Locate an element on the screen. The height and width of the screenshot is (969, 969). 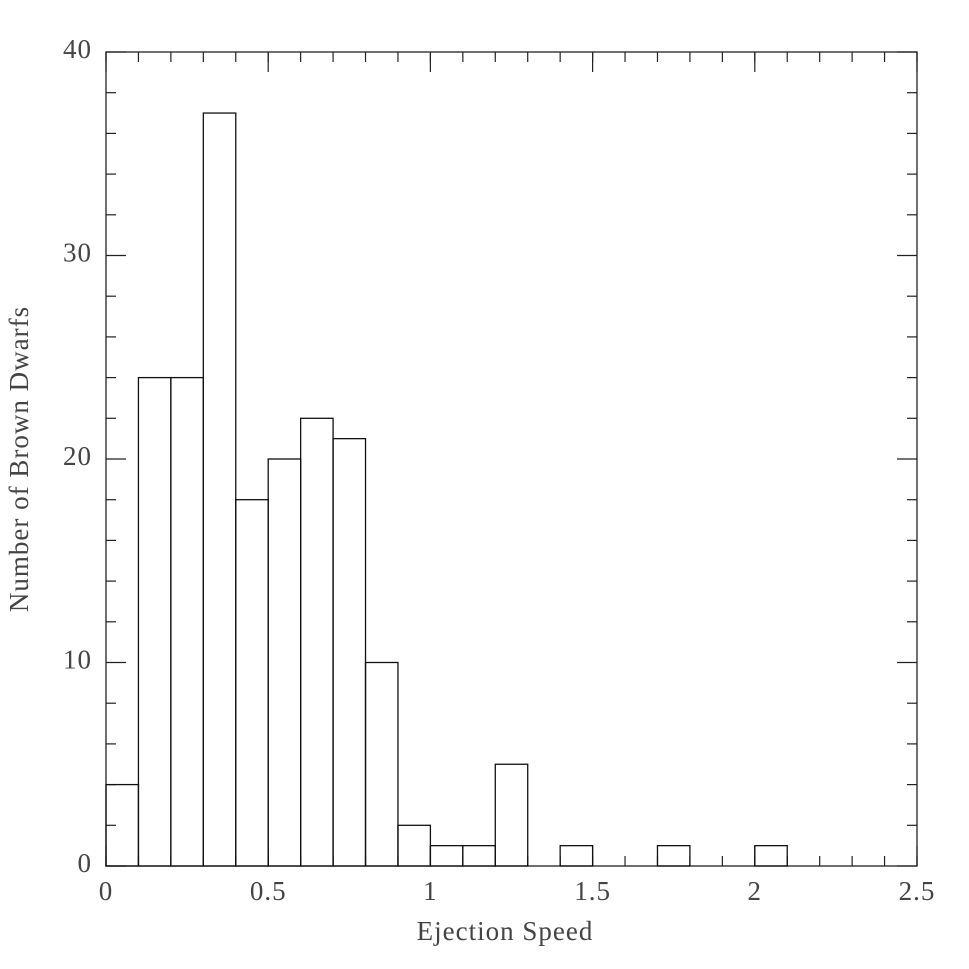
x-tick-label: 2.5 is located at coordinates (917, 891).